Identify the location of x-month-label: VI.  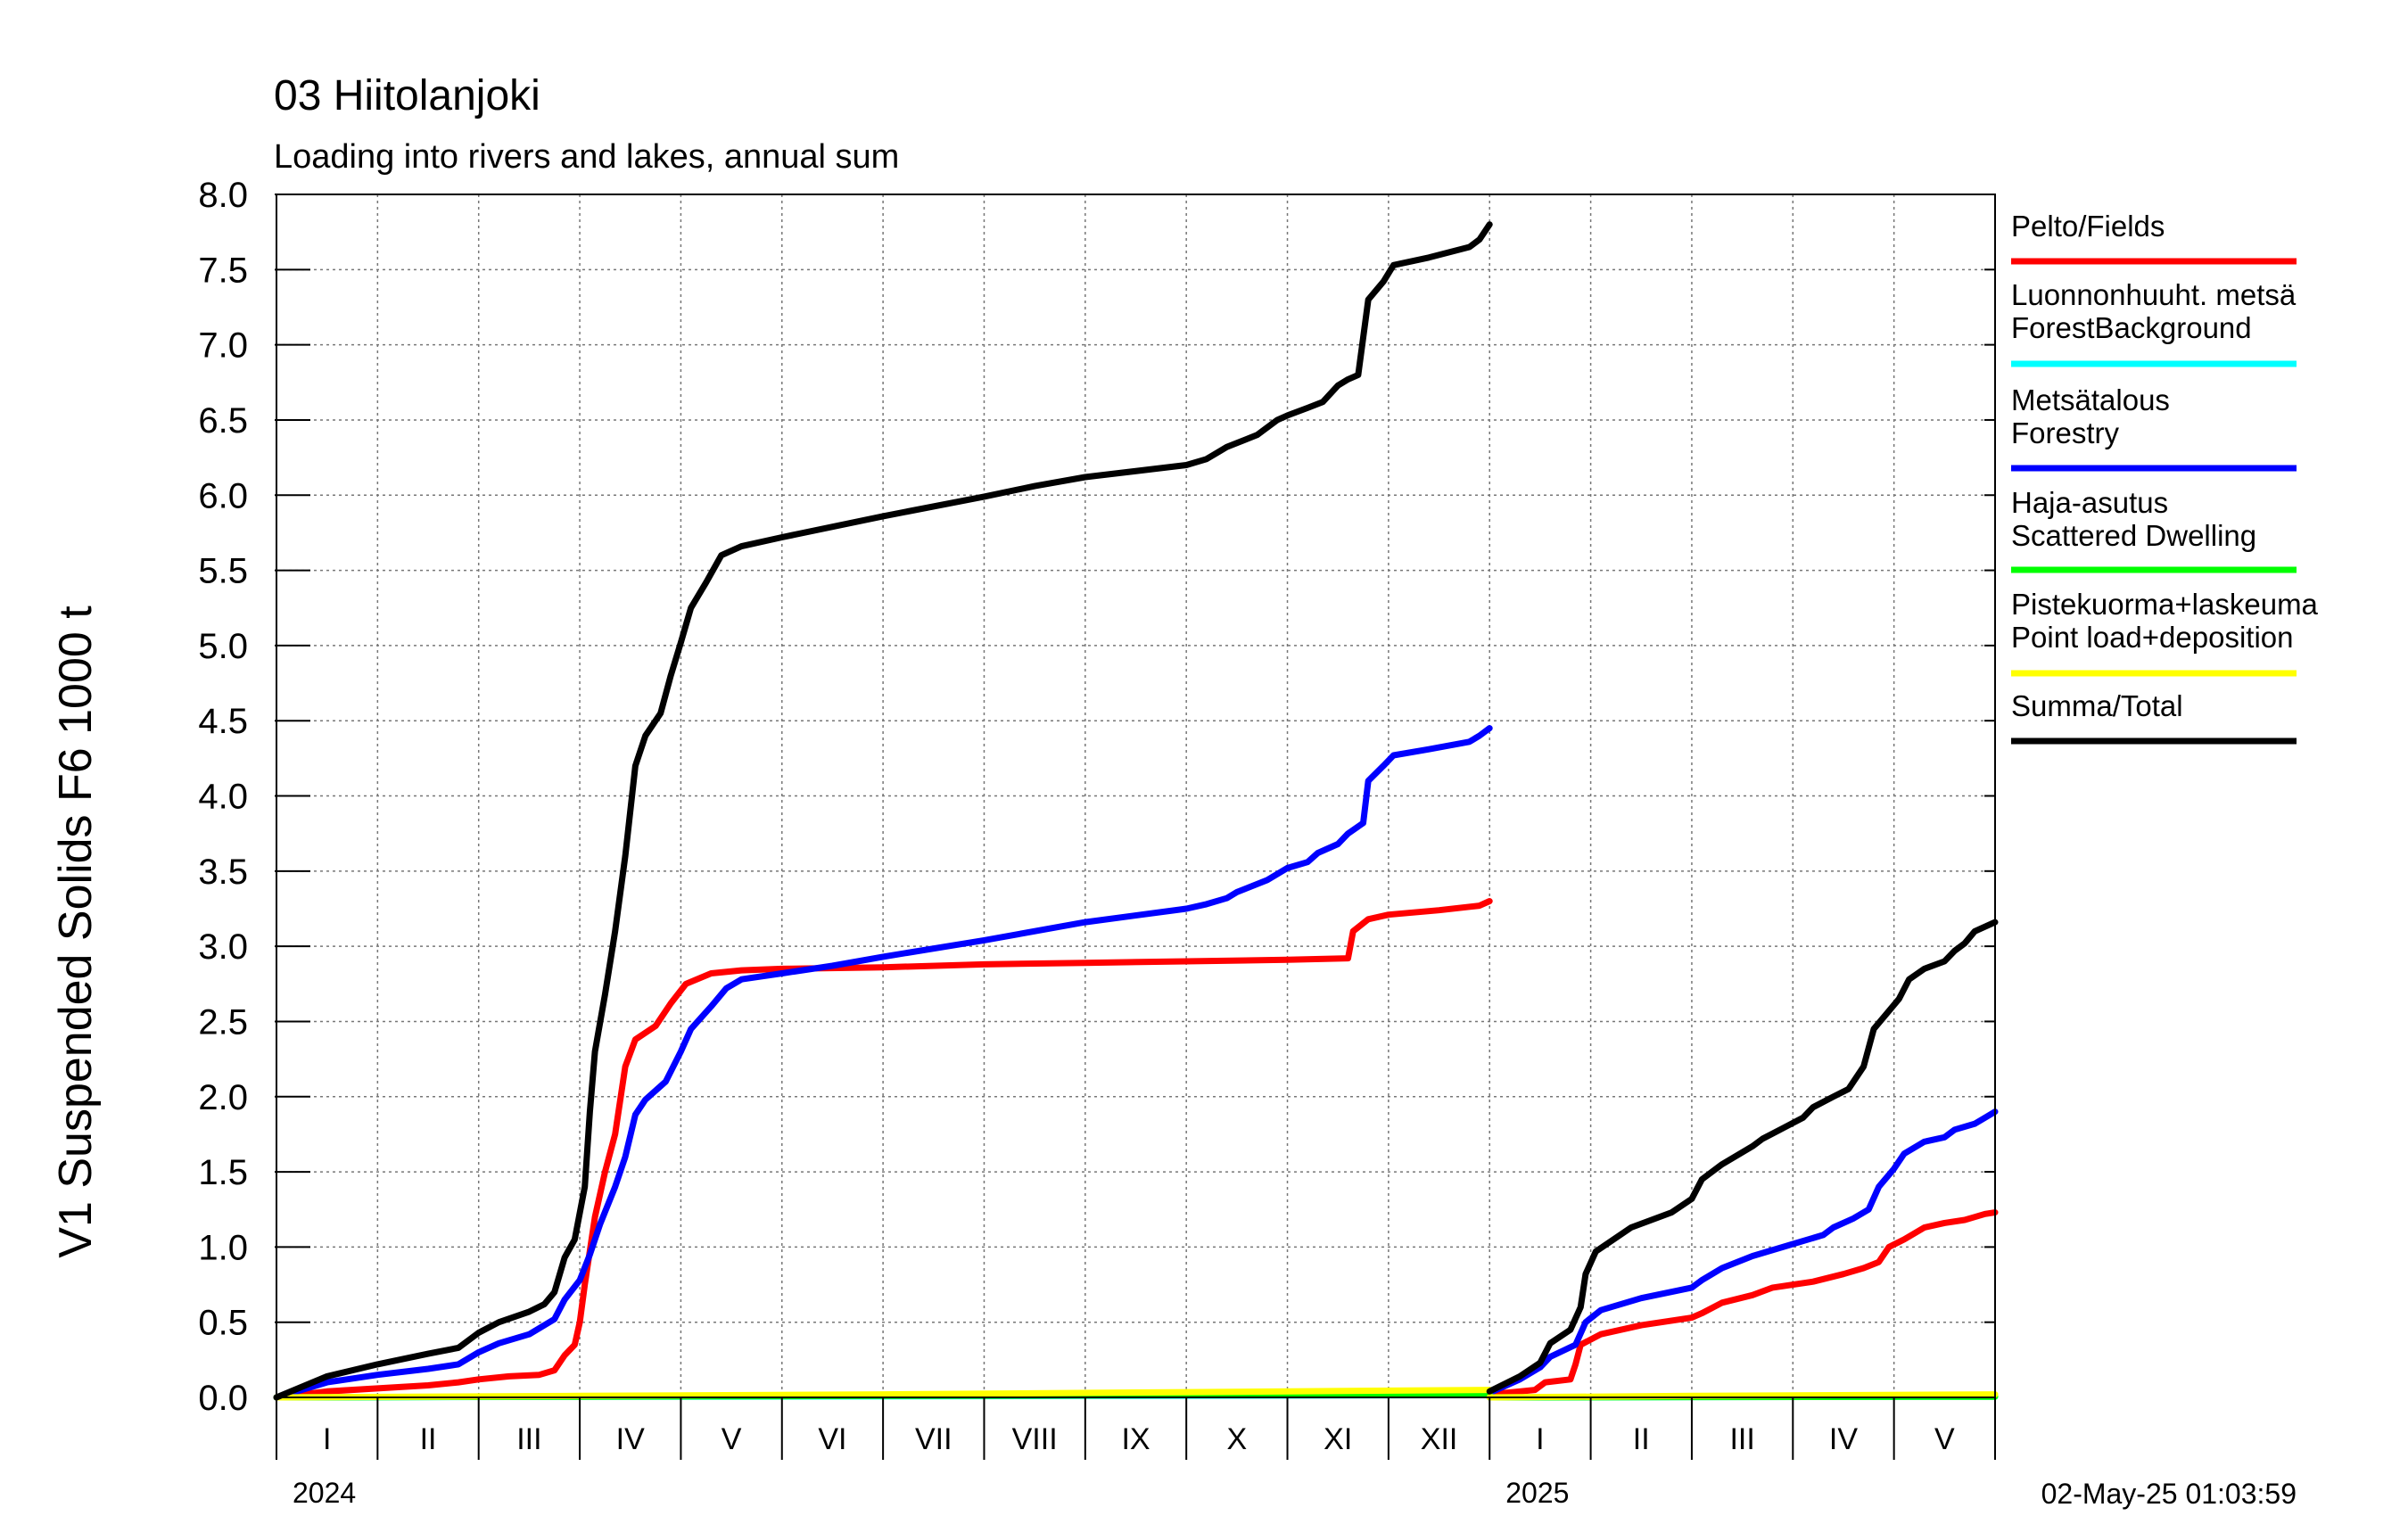
(832, 1439).